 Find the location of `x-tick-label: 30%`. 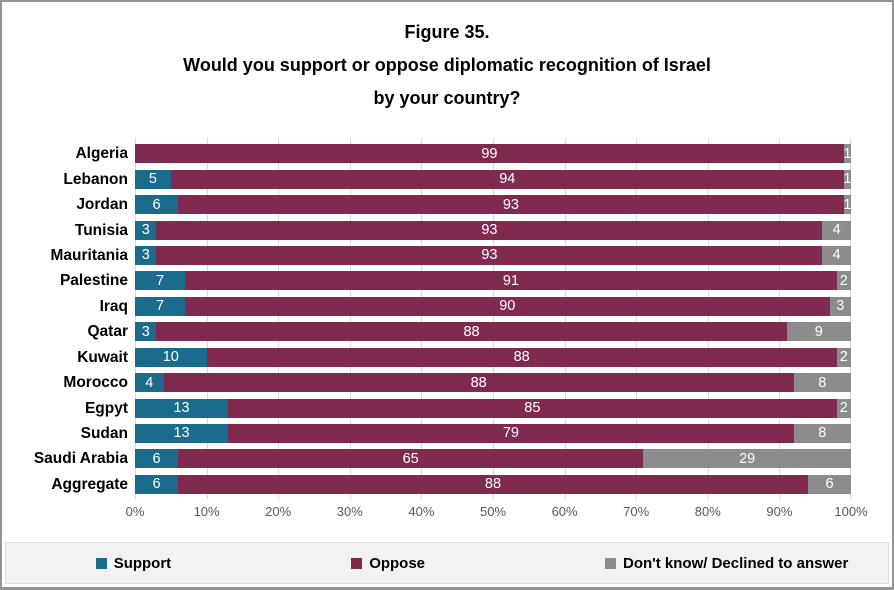

x-tick-label: 30% is located at coordinates (349, 511).